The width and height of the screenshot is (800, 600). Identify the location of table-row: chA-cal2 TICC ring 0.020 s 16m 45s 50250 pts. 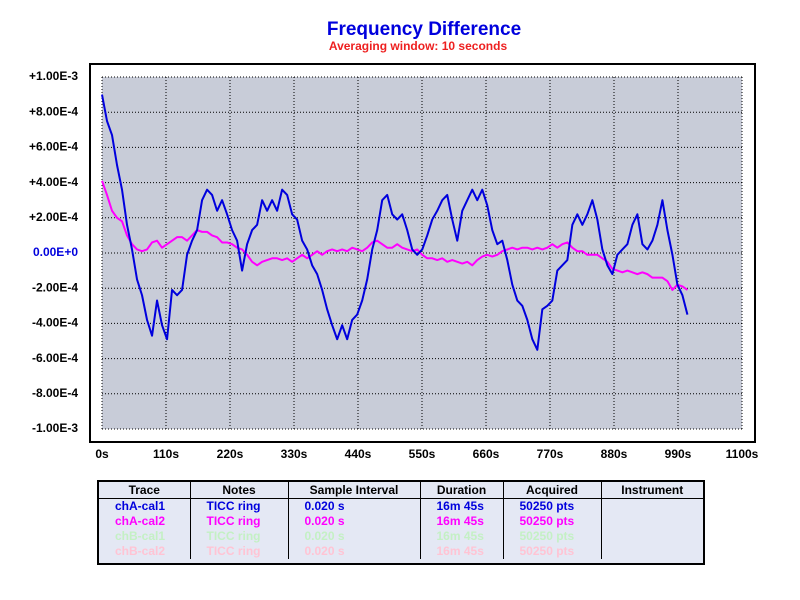
(401, 521).